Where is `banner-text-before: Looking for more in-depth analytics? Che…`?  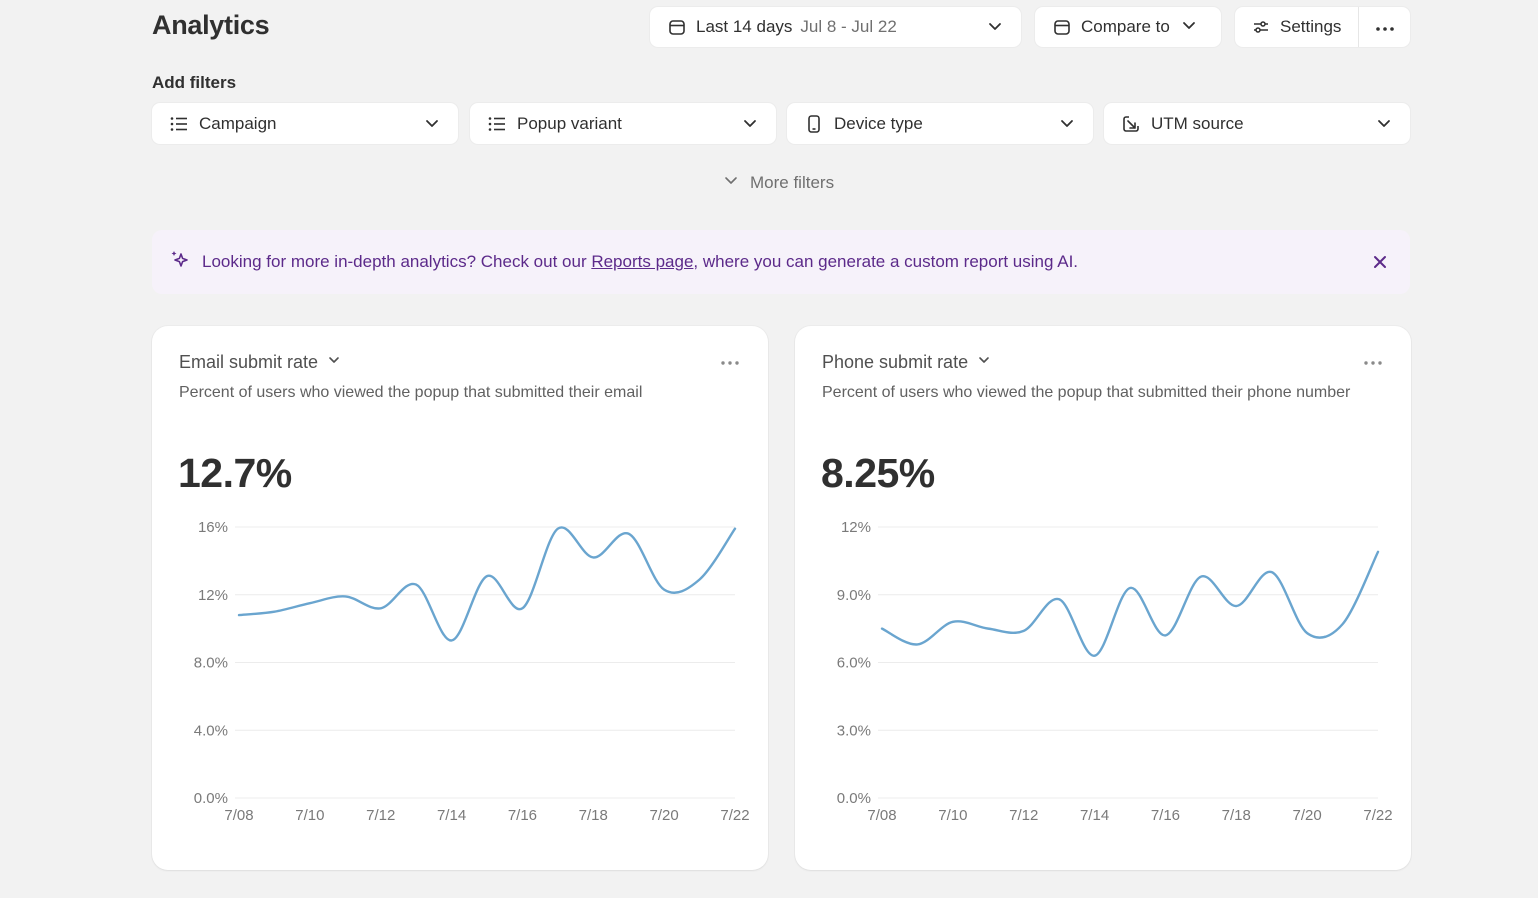
banner-text-before: Looking for more in-depth analytics? Che… is located at coordinates (397, 261).